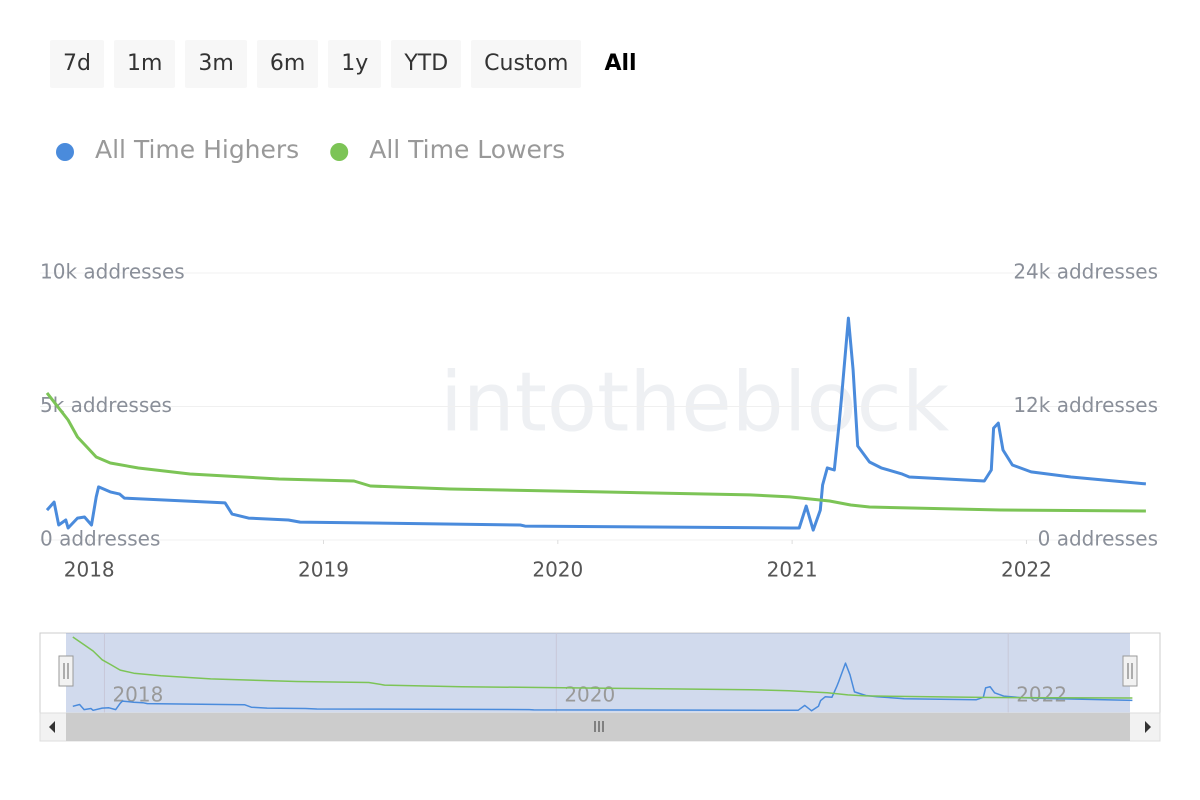 The height and width of the screenshot is (800, 1200). I want to click on x-tick-label: 2021, so click(792, 570).